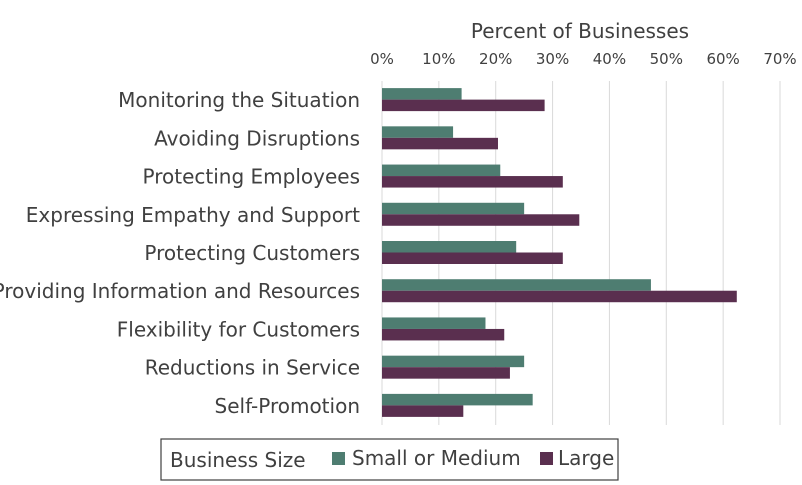 Image resolution: width=802 pixels, height=485 pixels. I want to click on x-tick-label: 50%, so click(666, 59).